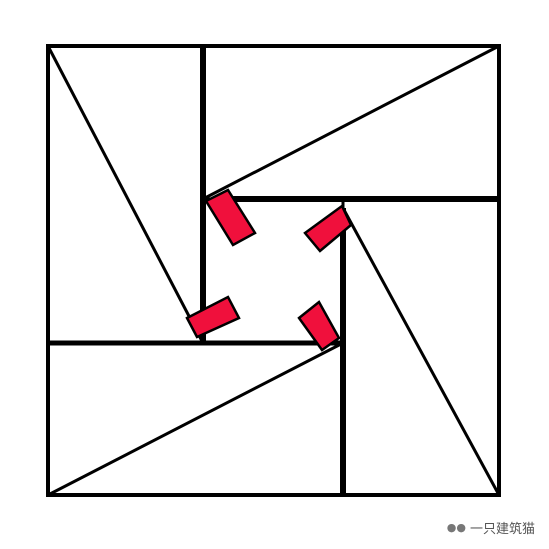 The image size is (549, 549). I want to click on red-tab-bottom-right, so click(319, 326).